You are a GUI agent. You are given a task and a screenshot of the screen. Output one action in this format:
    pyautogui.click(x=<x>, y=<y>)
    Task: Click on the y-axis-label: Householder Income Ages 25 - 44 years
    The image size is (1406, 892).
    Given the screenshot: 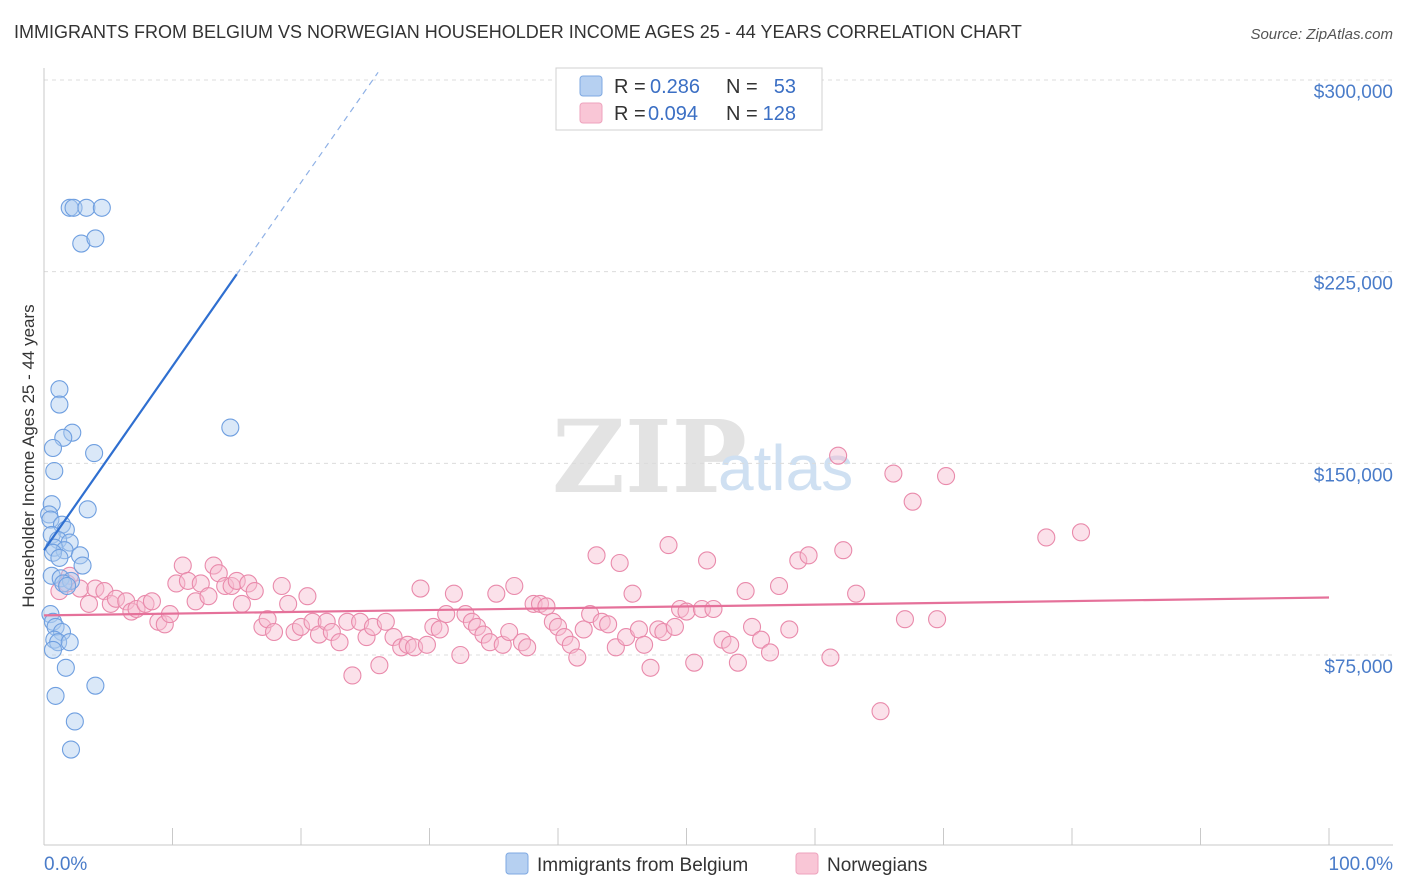 What is the action you would take?
    pyautogui.click(x=28, y=455)
    